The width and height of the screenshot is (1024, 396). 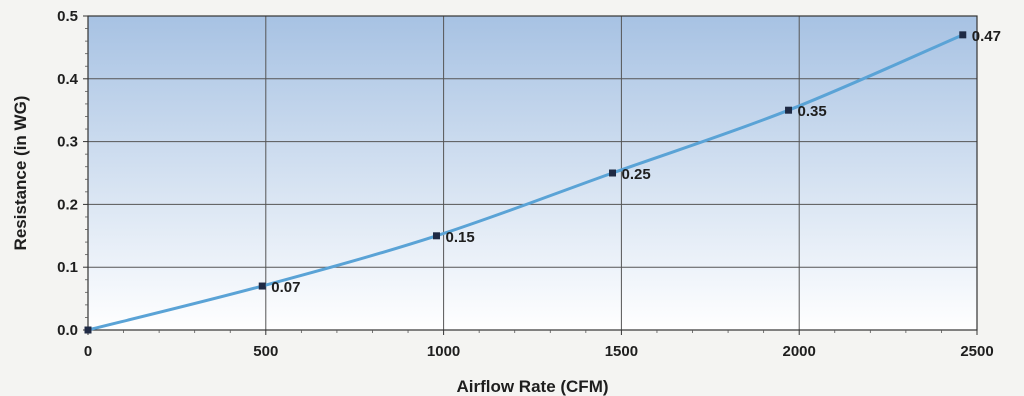 I want to click on data-label: 0.25, so click(x=636, y=174).